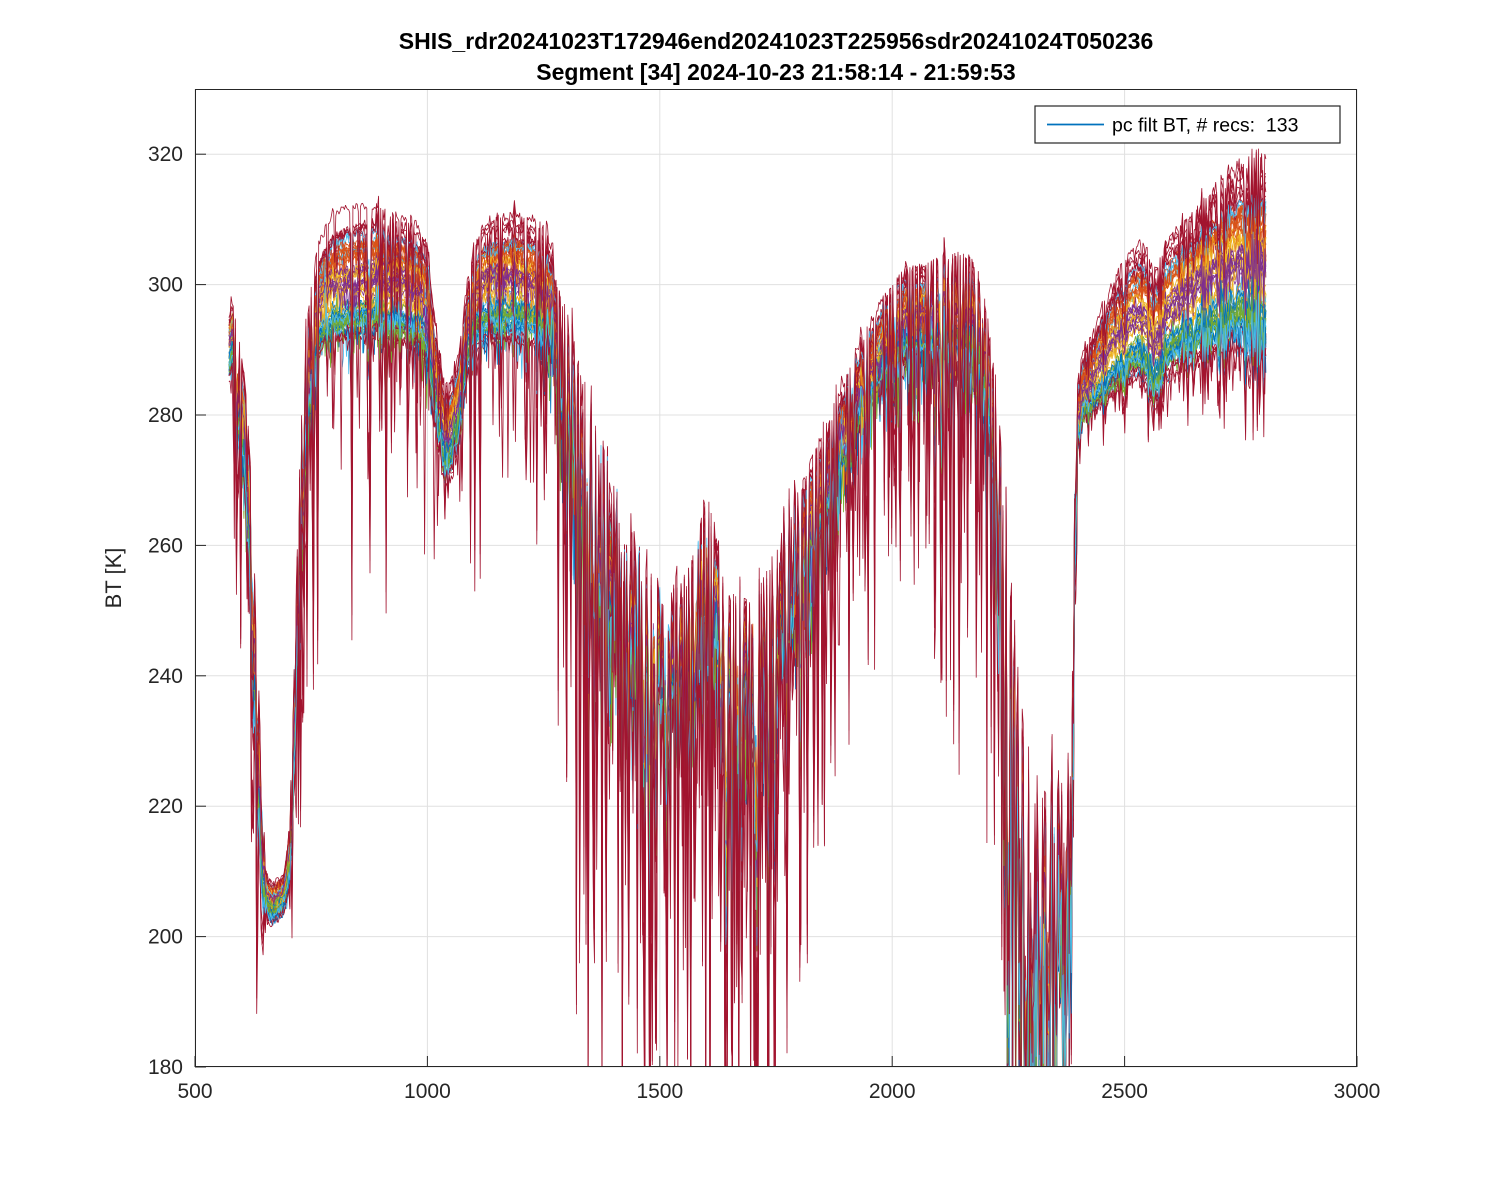 The image size is (1500, 1200). What do you see at coordinates (892, 1091) in the screenshot?
I see `x-tick-label: 2000` at bounding box center [892, 1091].